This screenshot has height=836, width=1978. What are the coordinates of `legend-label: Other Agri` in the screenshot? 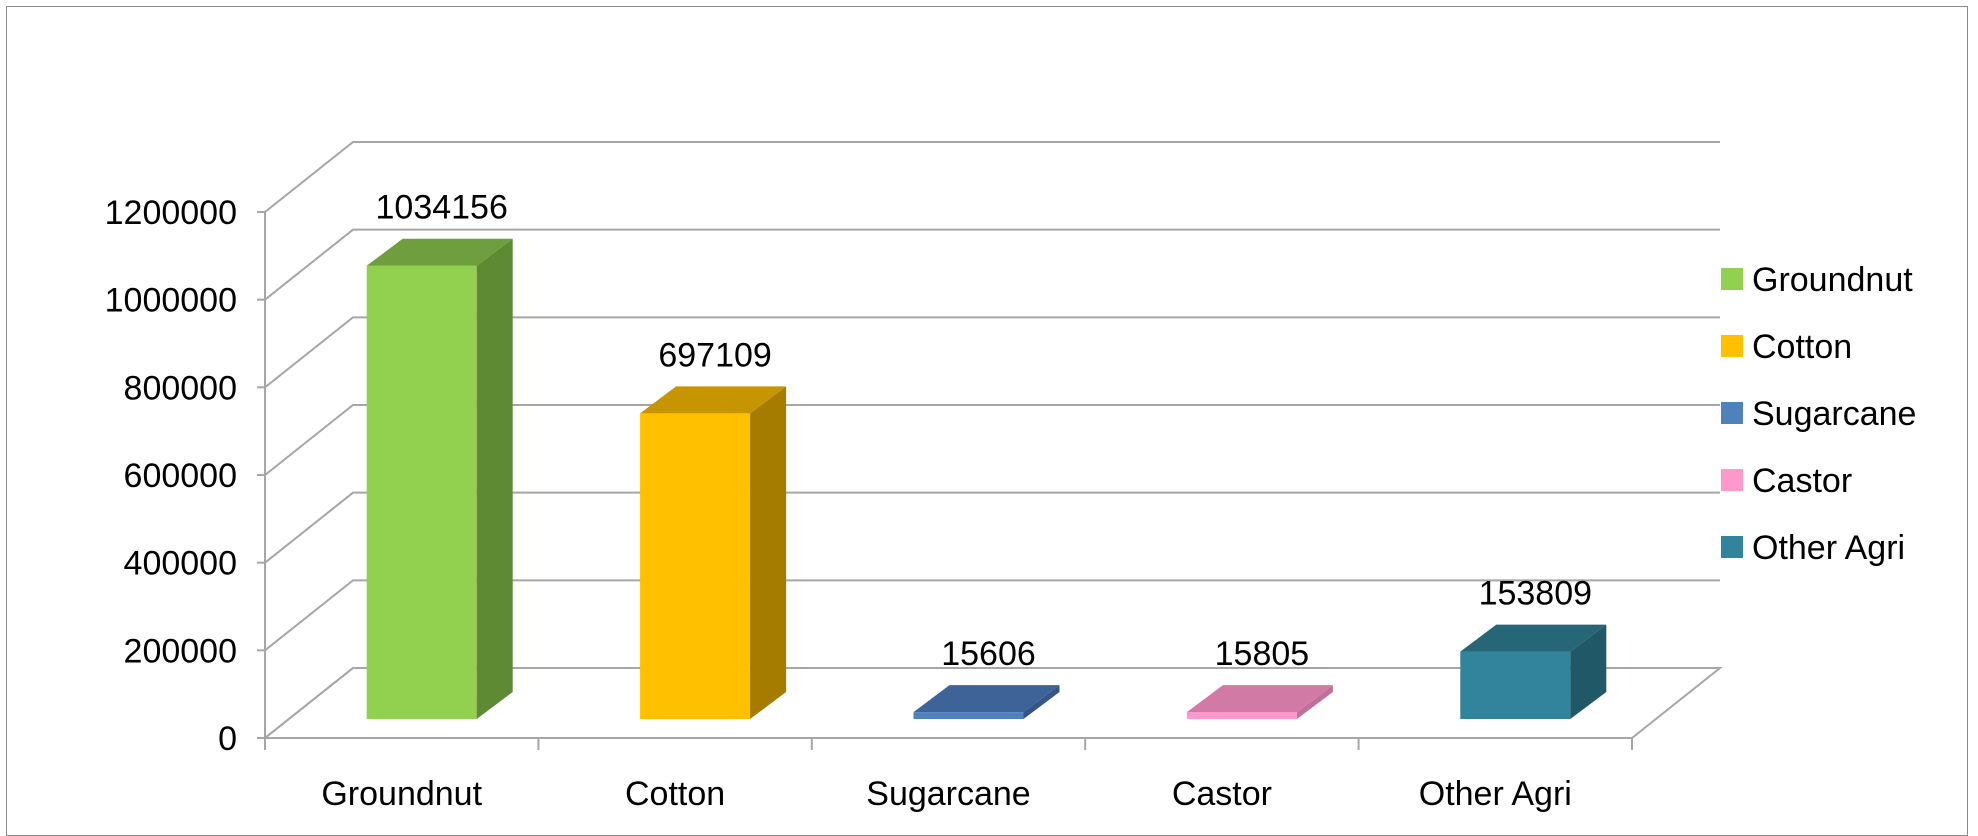 It's located at (1828, 548).